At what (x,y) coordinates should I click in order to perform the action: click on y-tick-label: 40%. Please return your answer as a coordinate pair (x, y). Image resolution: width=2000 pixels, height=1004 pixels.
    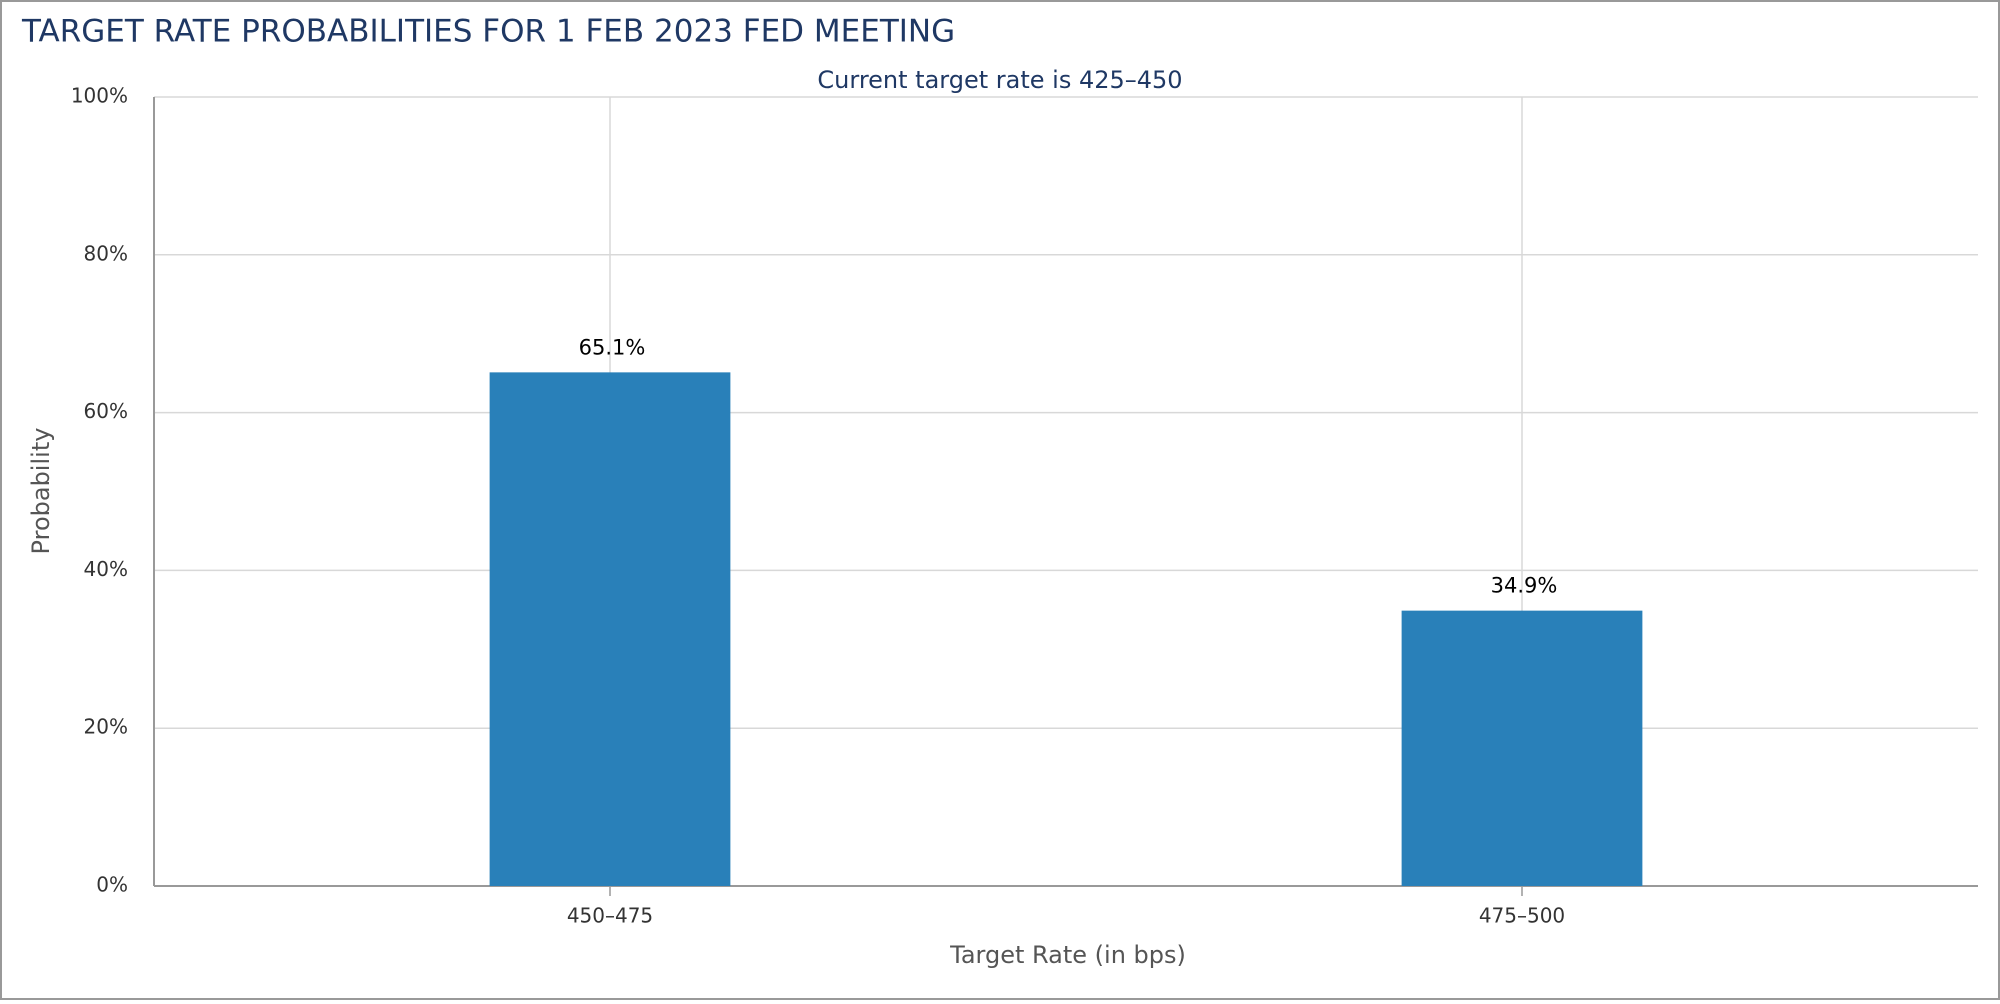
    Looking at the image, I should click on (106, 569).